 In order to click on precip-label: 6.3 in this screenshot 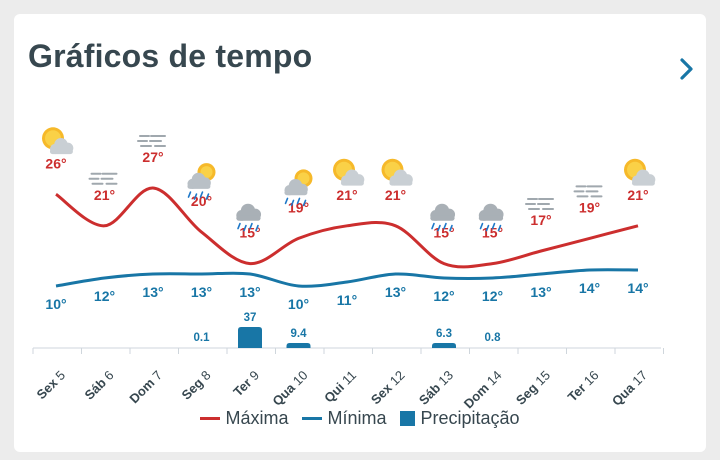, I will do `click(444, 334)`.